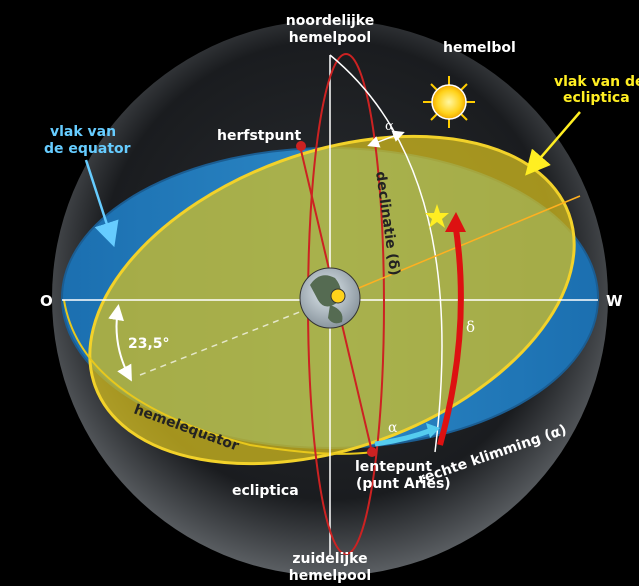  What do you see at coordinates (470, 327) in the screenshot?
I see `delta-label: δ` at bounding box center [470, 327].